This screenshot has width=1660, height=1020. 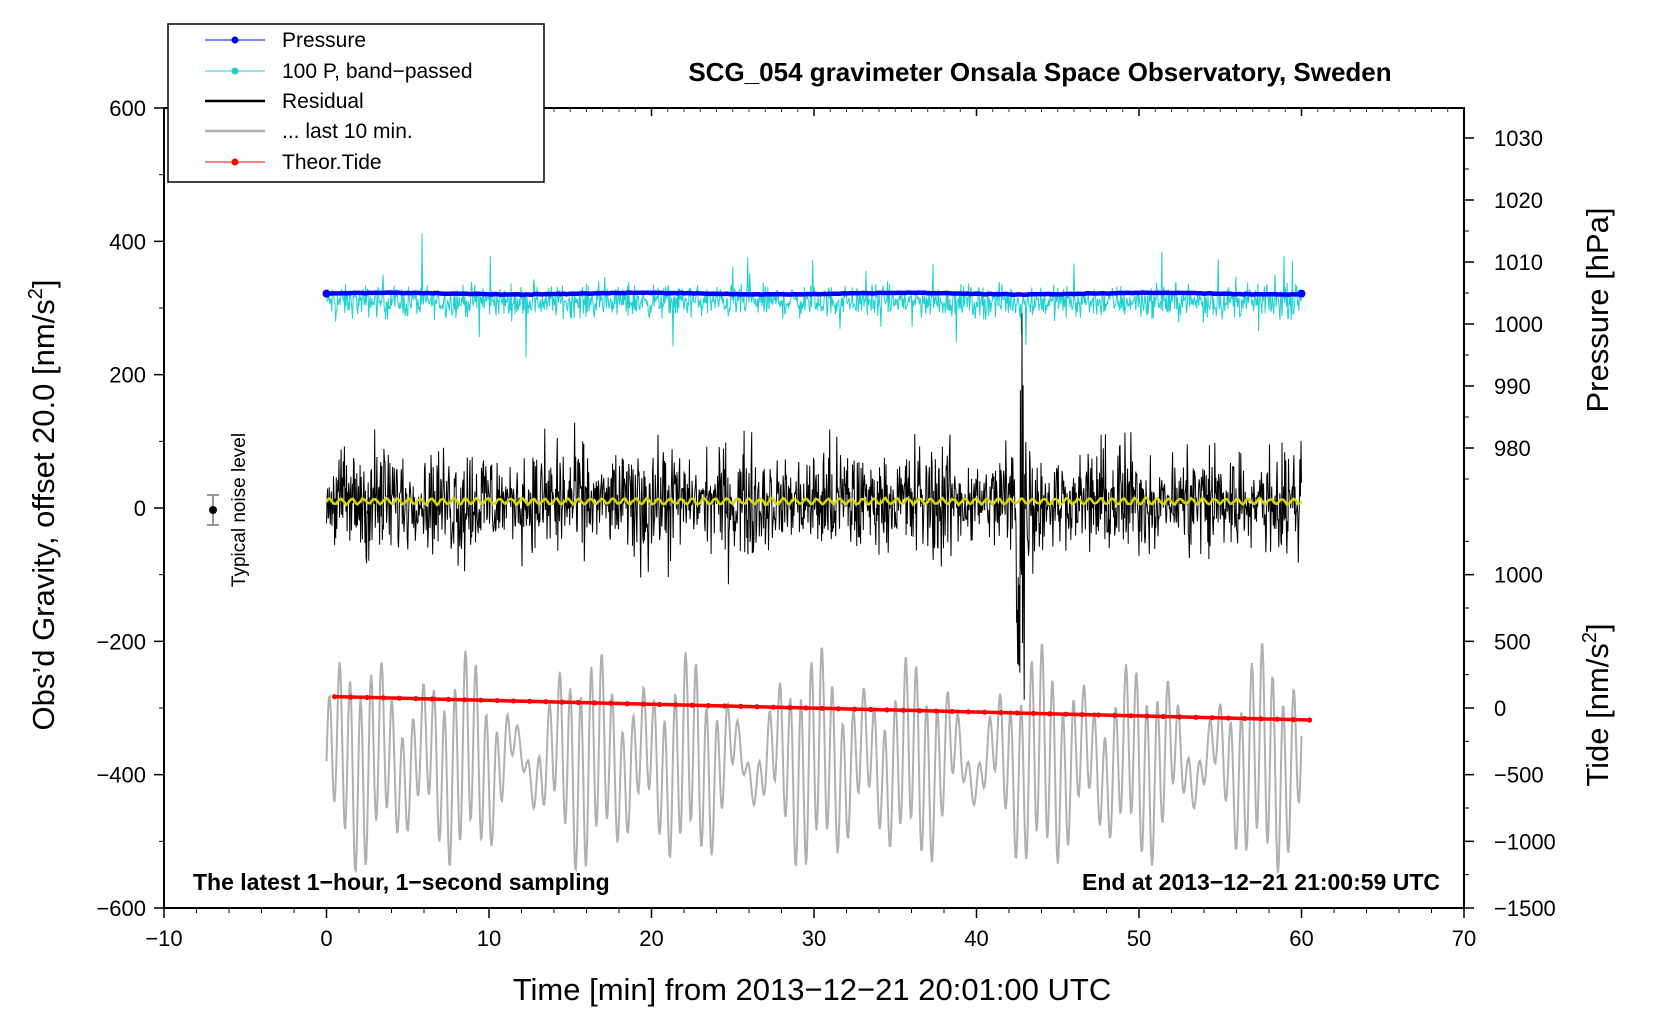 I want to click on pressure-tick-label: 1010, so click(x=1518, y=262).